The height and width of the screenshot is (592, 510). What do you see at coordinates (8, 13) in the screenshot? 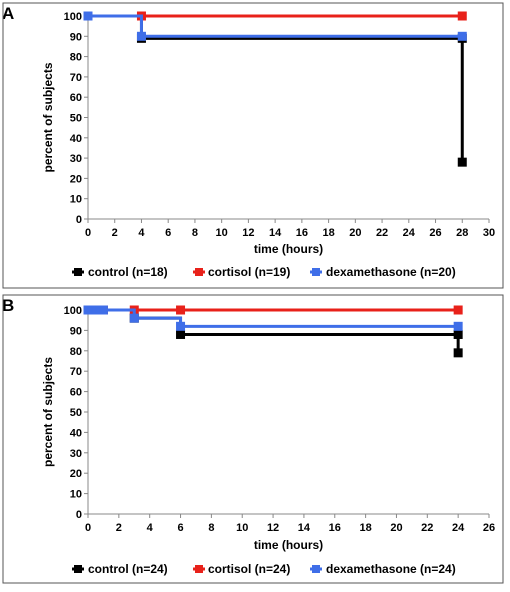
I see `panel-a-label: A` at bounding box center [8, 13].